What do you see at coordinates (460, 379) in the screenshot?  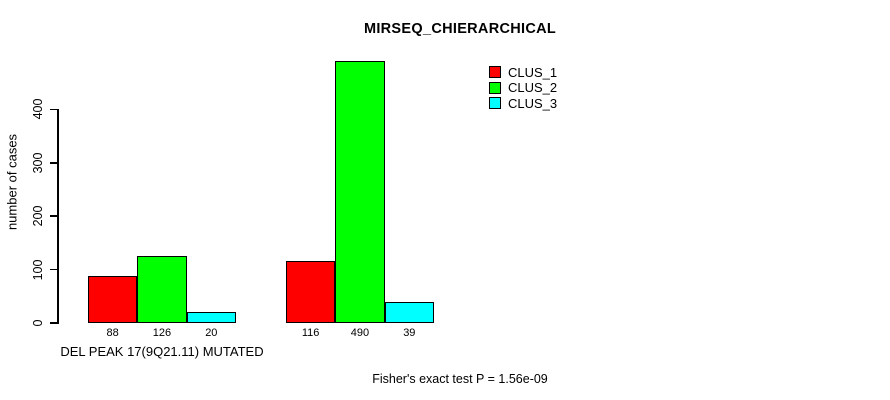 I see `fisher-test-annotation: Fisher's exact test P = 1.56e-09` at bounding box center [460, 379].